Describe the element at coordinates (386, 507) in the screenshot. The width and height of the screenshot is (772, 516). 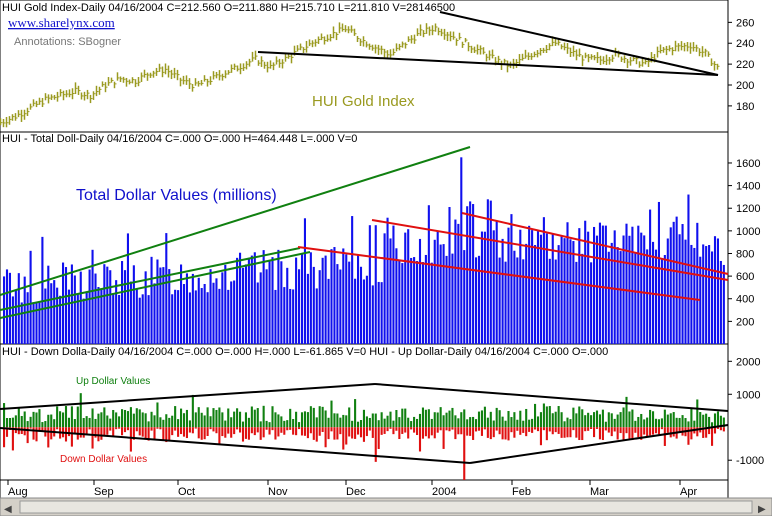
I see `scrollbar-thumb` at that location.